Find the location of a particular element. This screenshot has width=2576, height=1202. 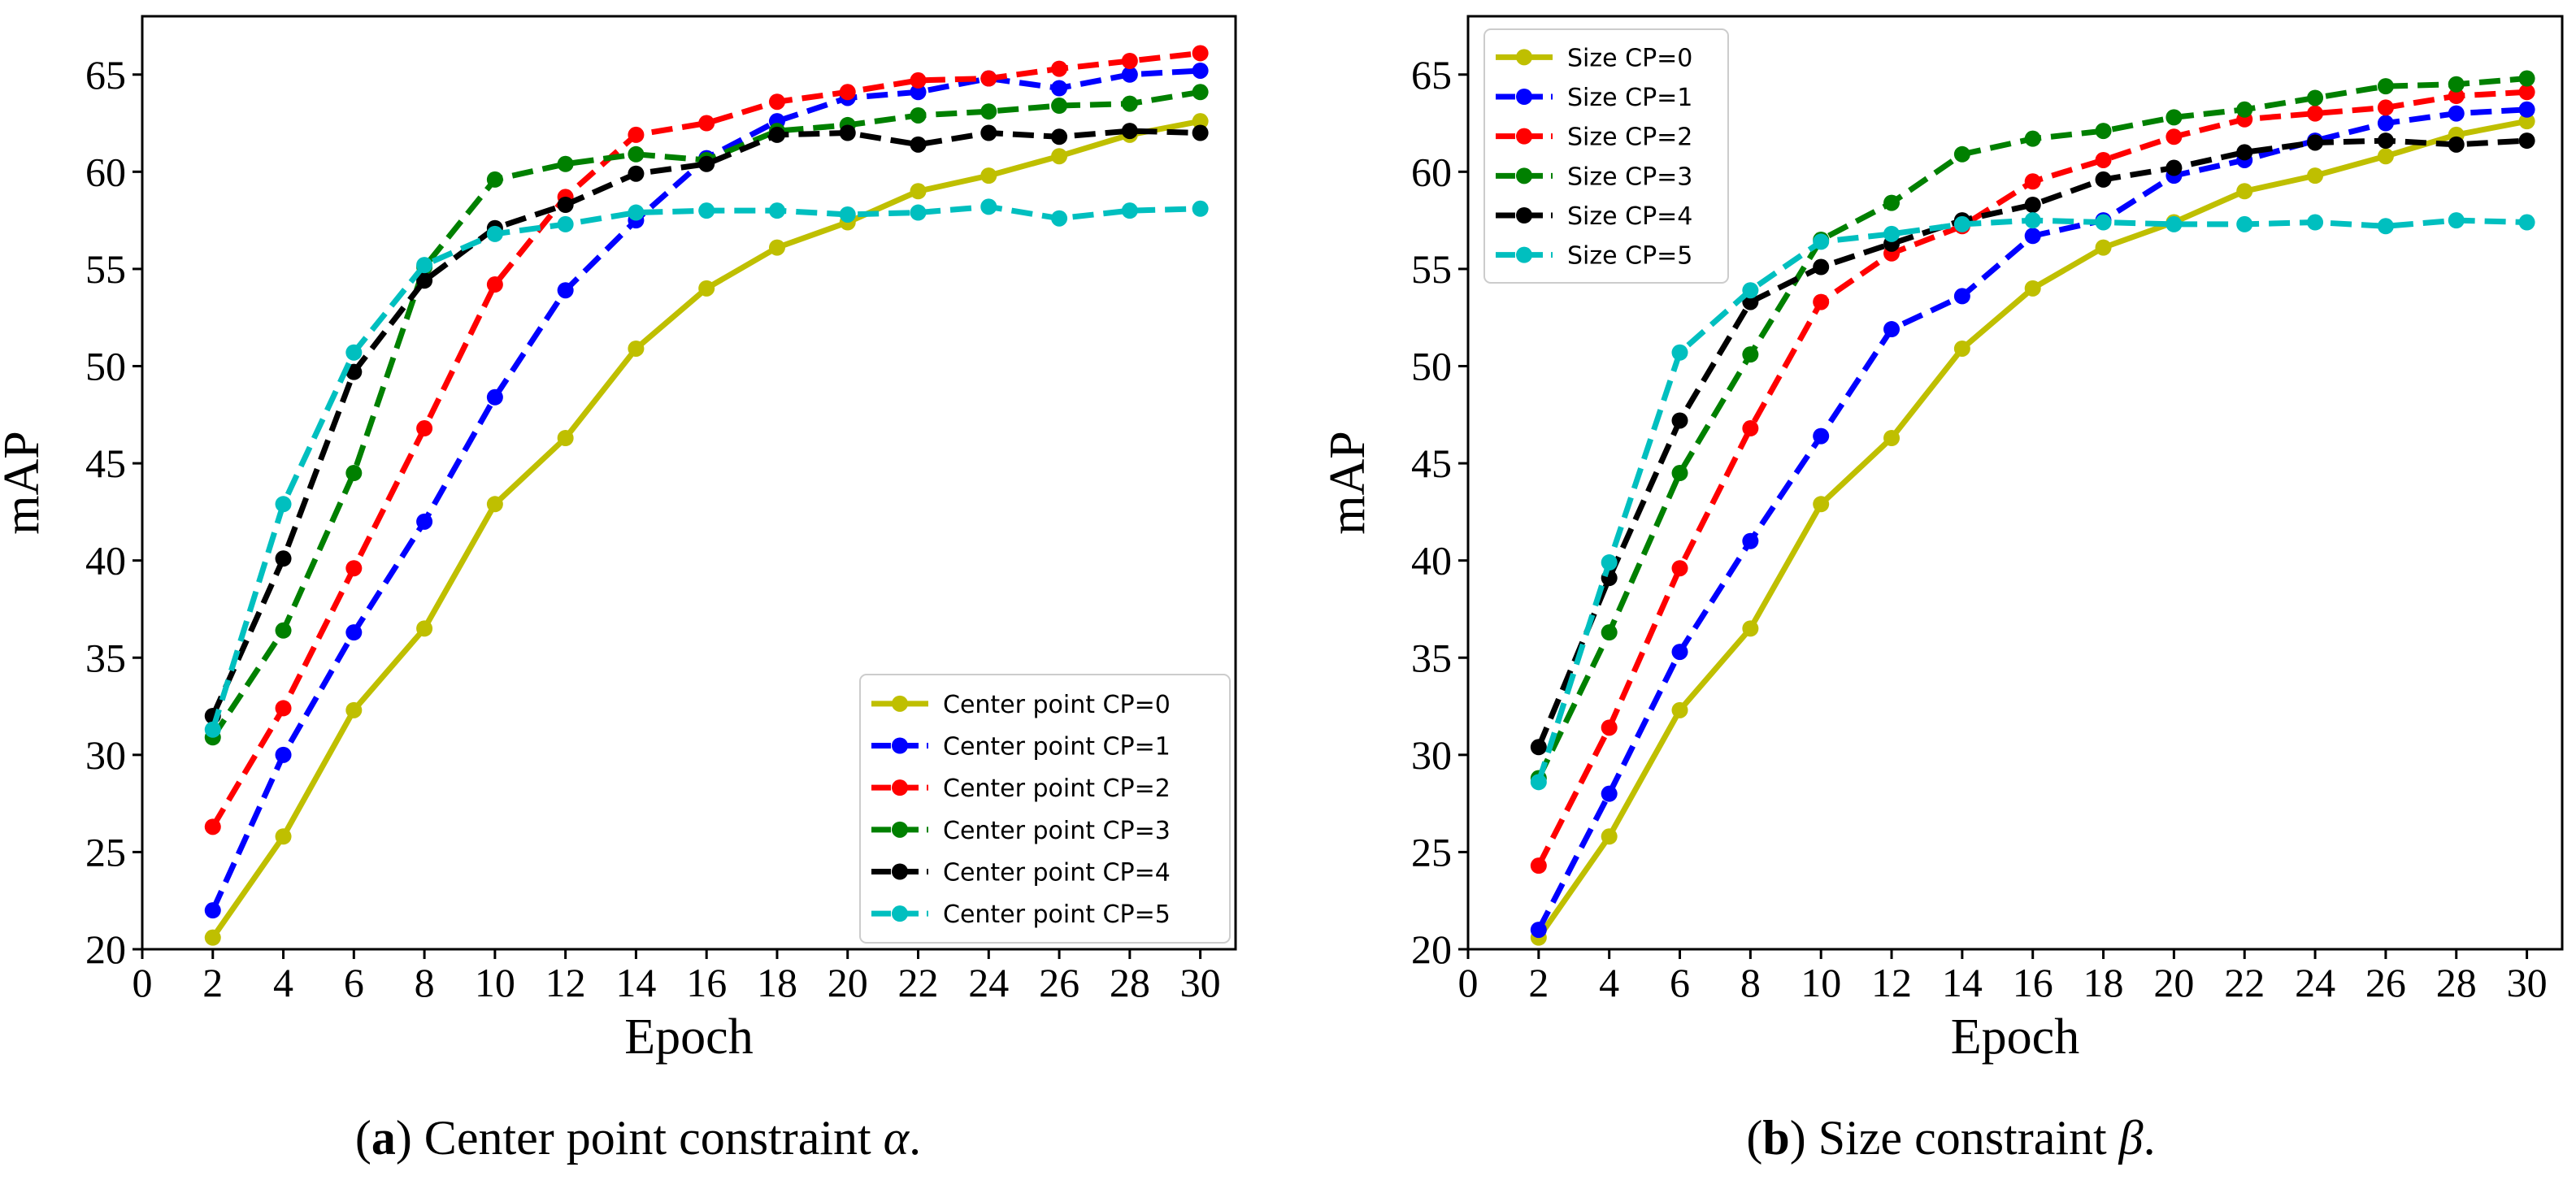

x-tick-label: 10 is located at coordinates (1821, 982).